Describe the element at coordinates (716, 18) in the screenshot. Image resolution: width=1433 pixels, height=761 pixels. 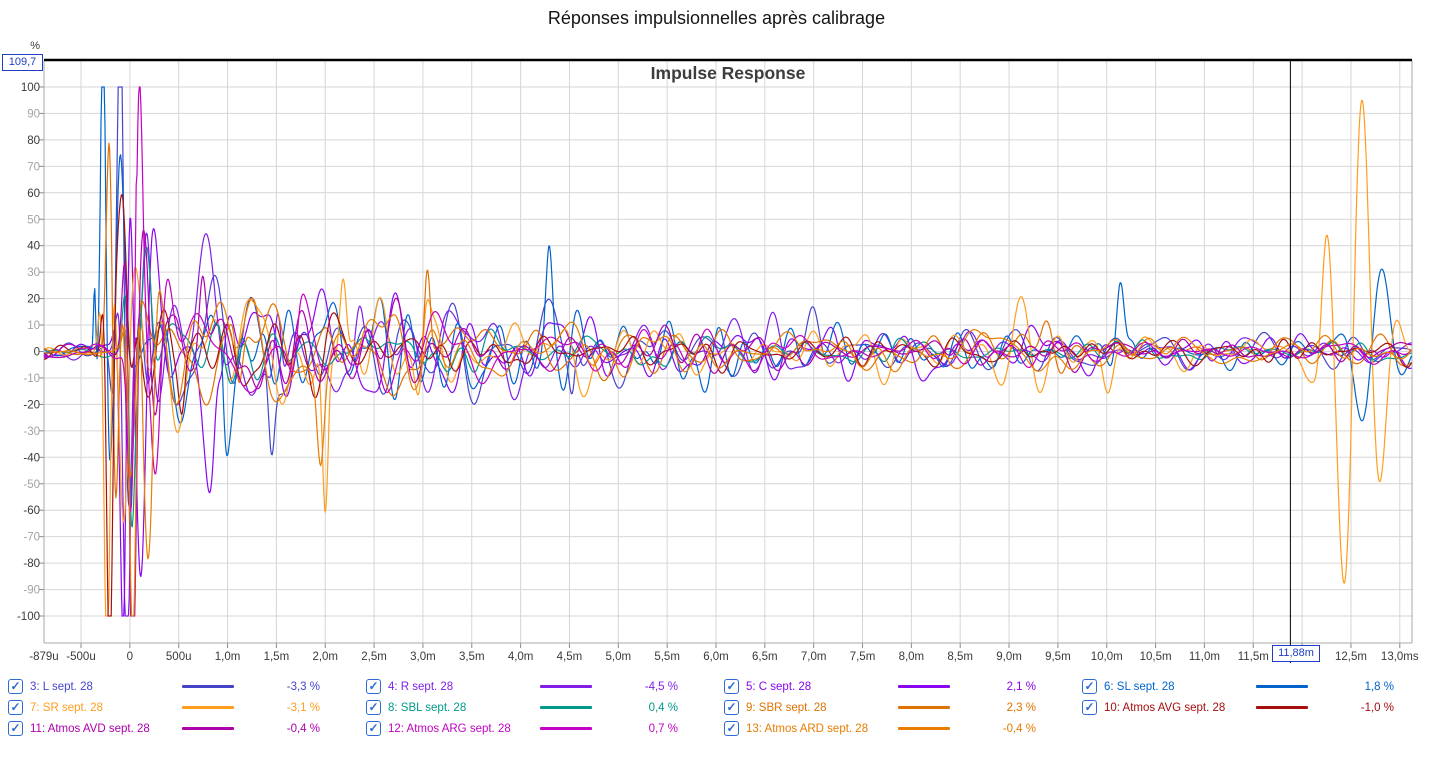
I see `page-title: Réponses impulsionnelles après calibrage` at that location.